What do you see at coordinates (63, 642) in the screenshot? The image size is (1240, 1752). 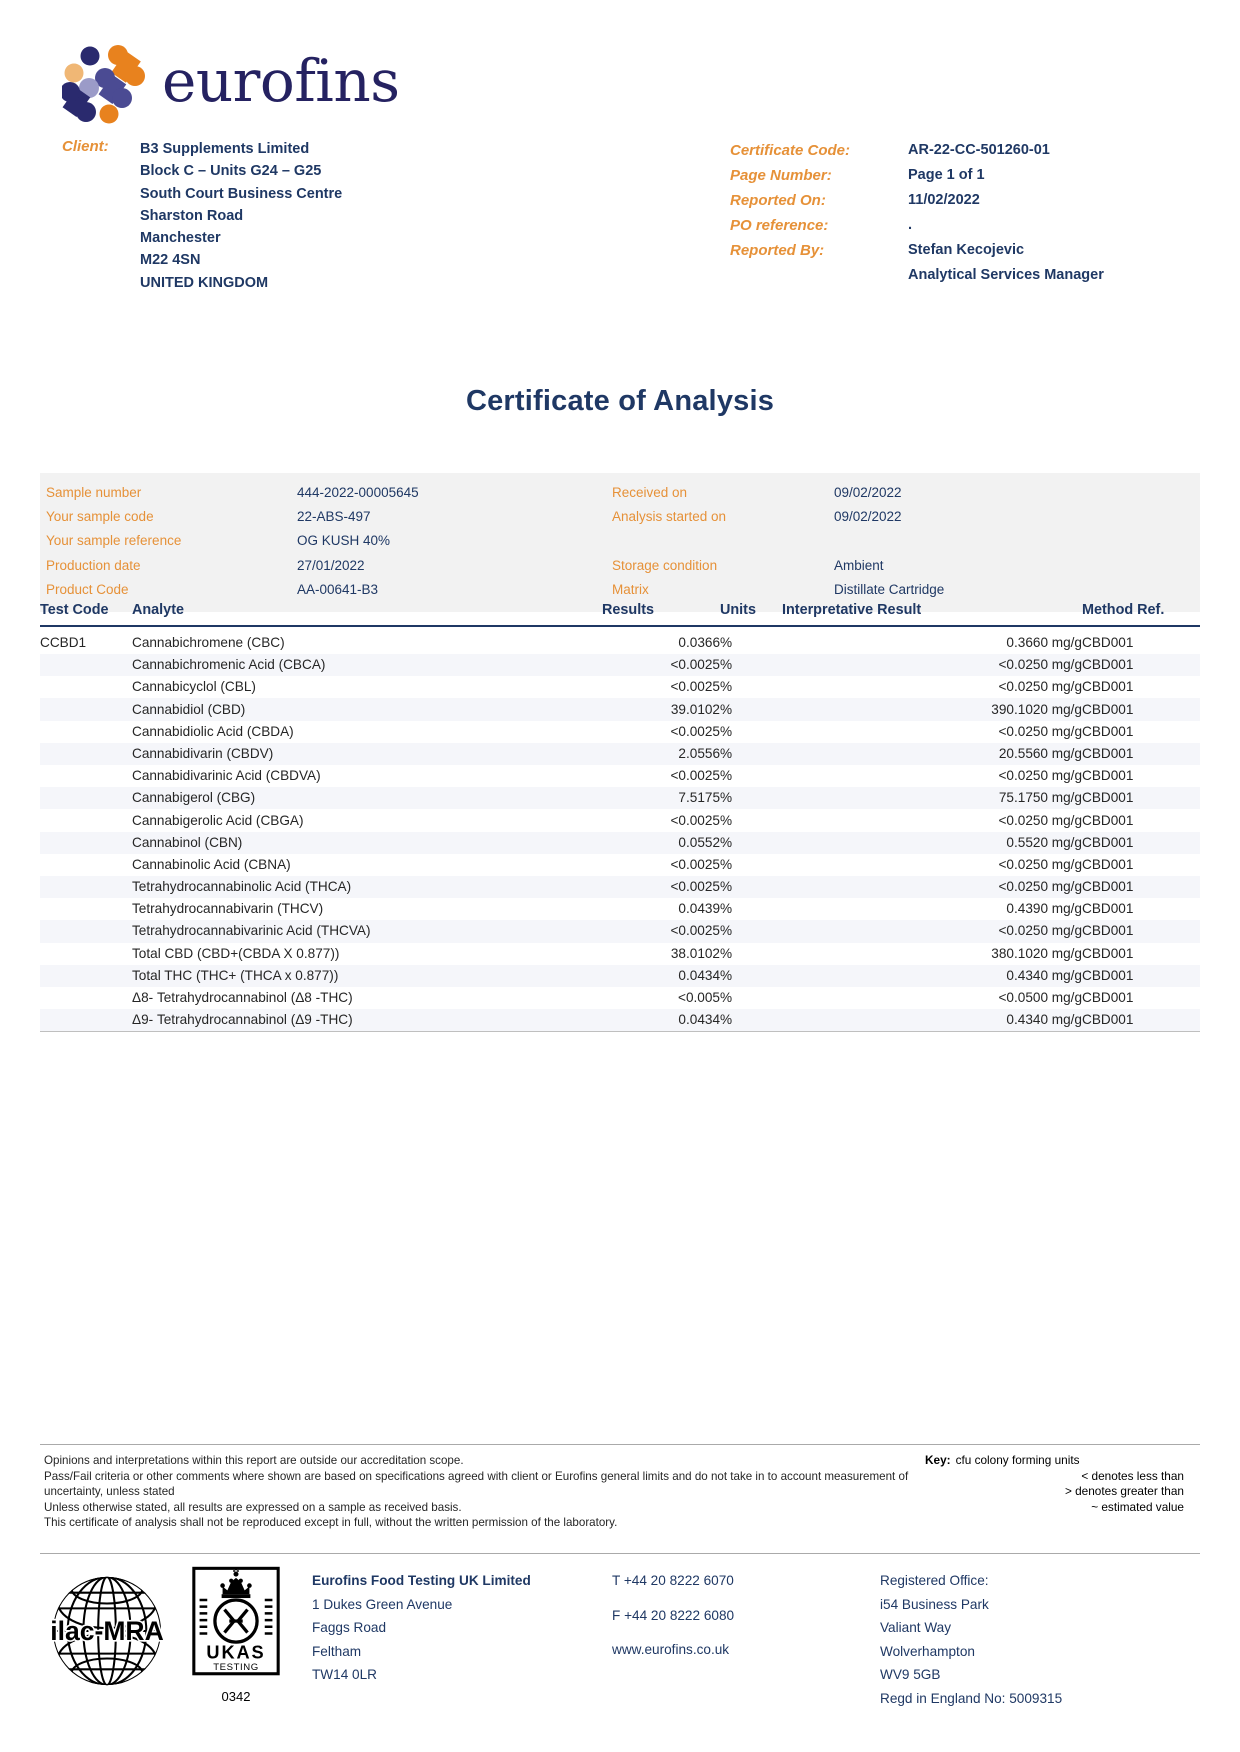 I see `cell-test-code: CCBD1` at bounding box center [63, 642].